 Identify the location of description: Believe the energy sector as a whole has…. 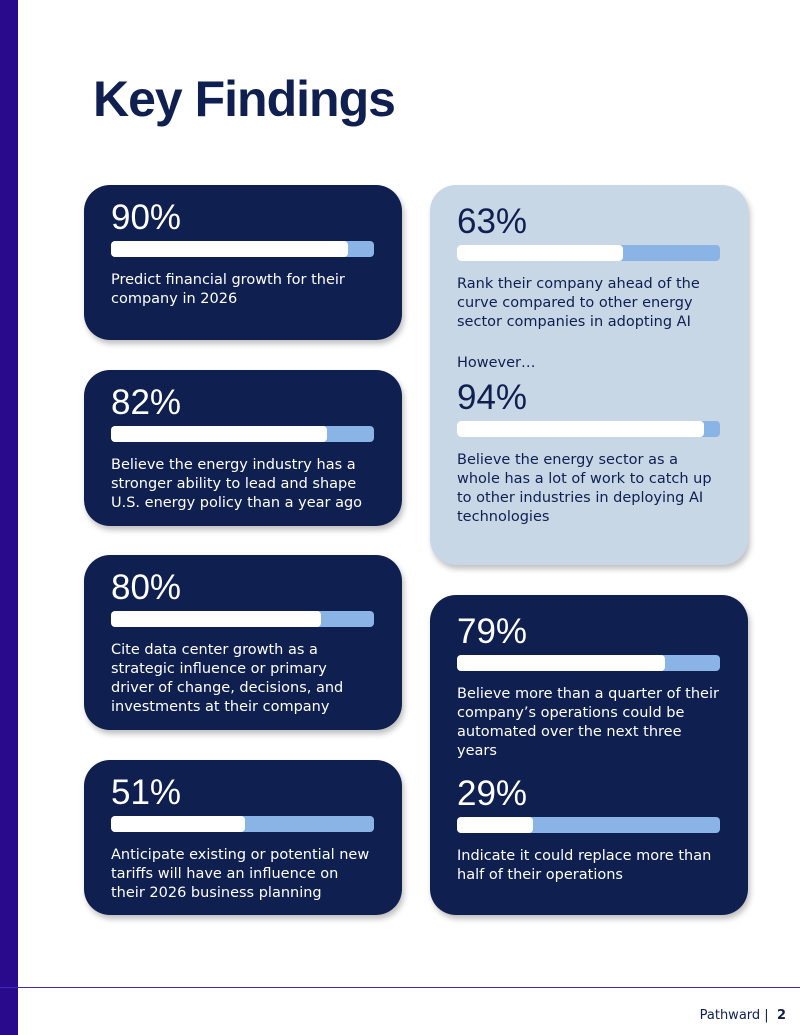
(584, 488).